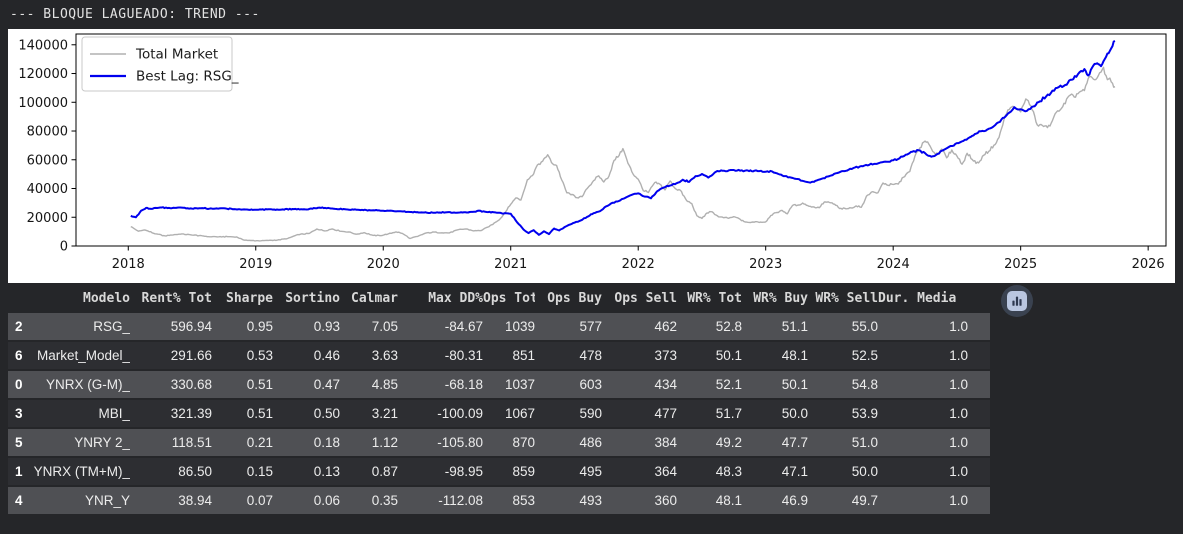  I want to click on table-cell: 870, so click(523, 442).